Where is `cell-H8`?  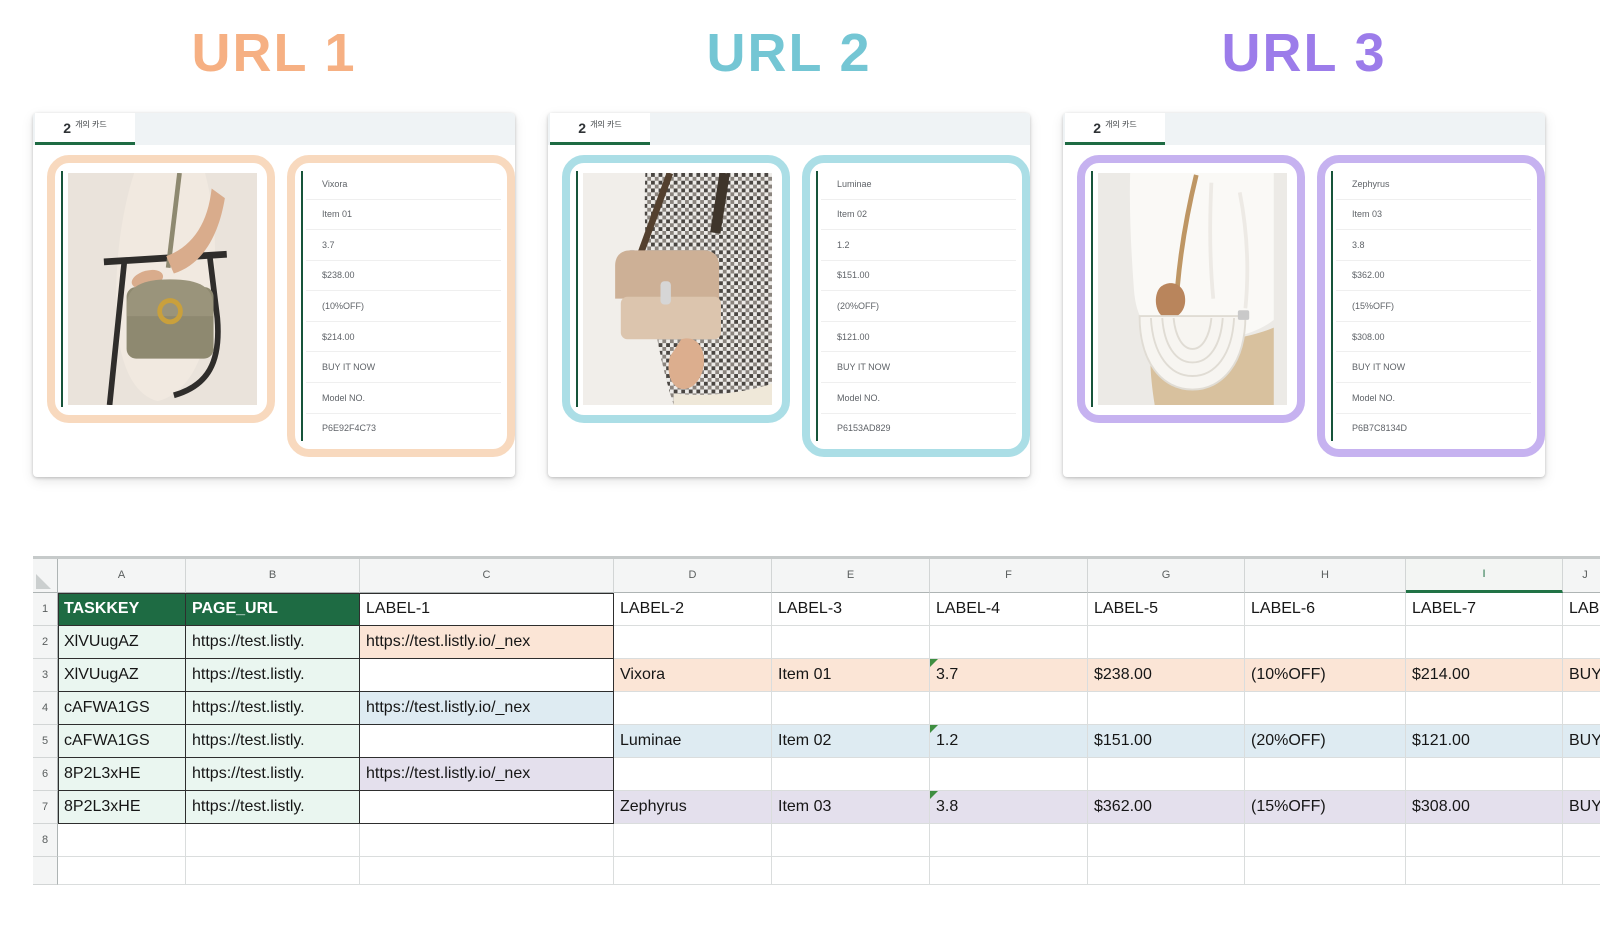 cell-H8 is located at coordinates (1325, 840).